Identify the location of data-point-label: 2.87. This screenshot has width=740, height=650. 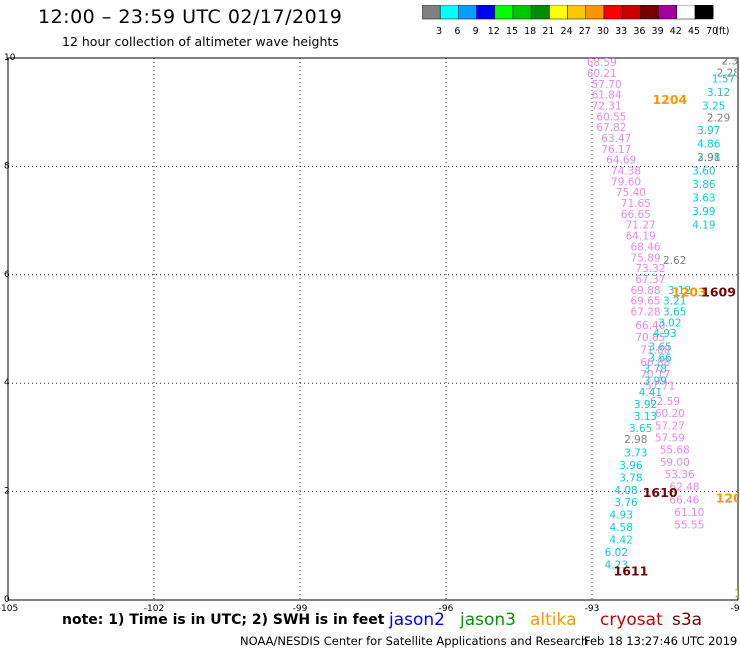
(733, 50).